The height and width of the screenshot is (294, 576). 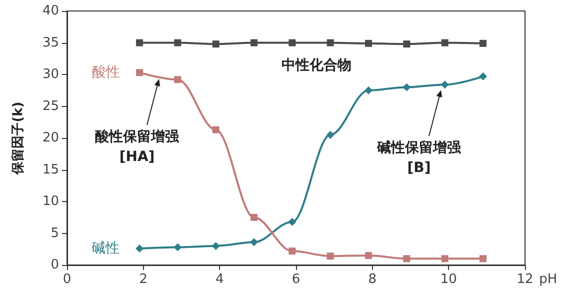 What do you see at coordinates (50, 201) in the screenshot?
I see `y-tick-label: 10` at bounding box center [50, 201].